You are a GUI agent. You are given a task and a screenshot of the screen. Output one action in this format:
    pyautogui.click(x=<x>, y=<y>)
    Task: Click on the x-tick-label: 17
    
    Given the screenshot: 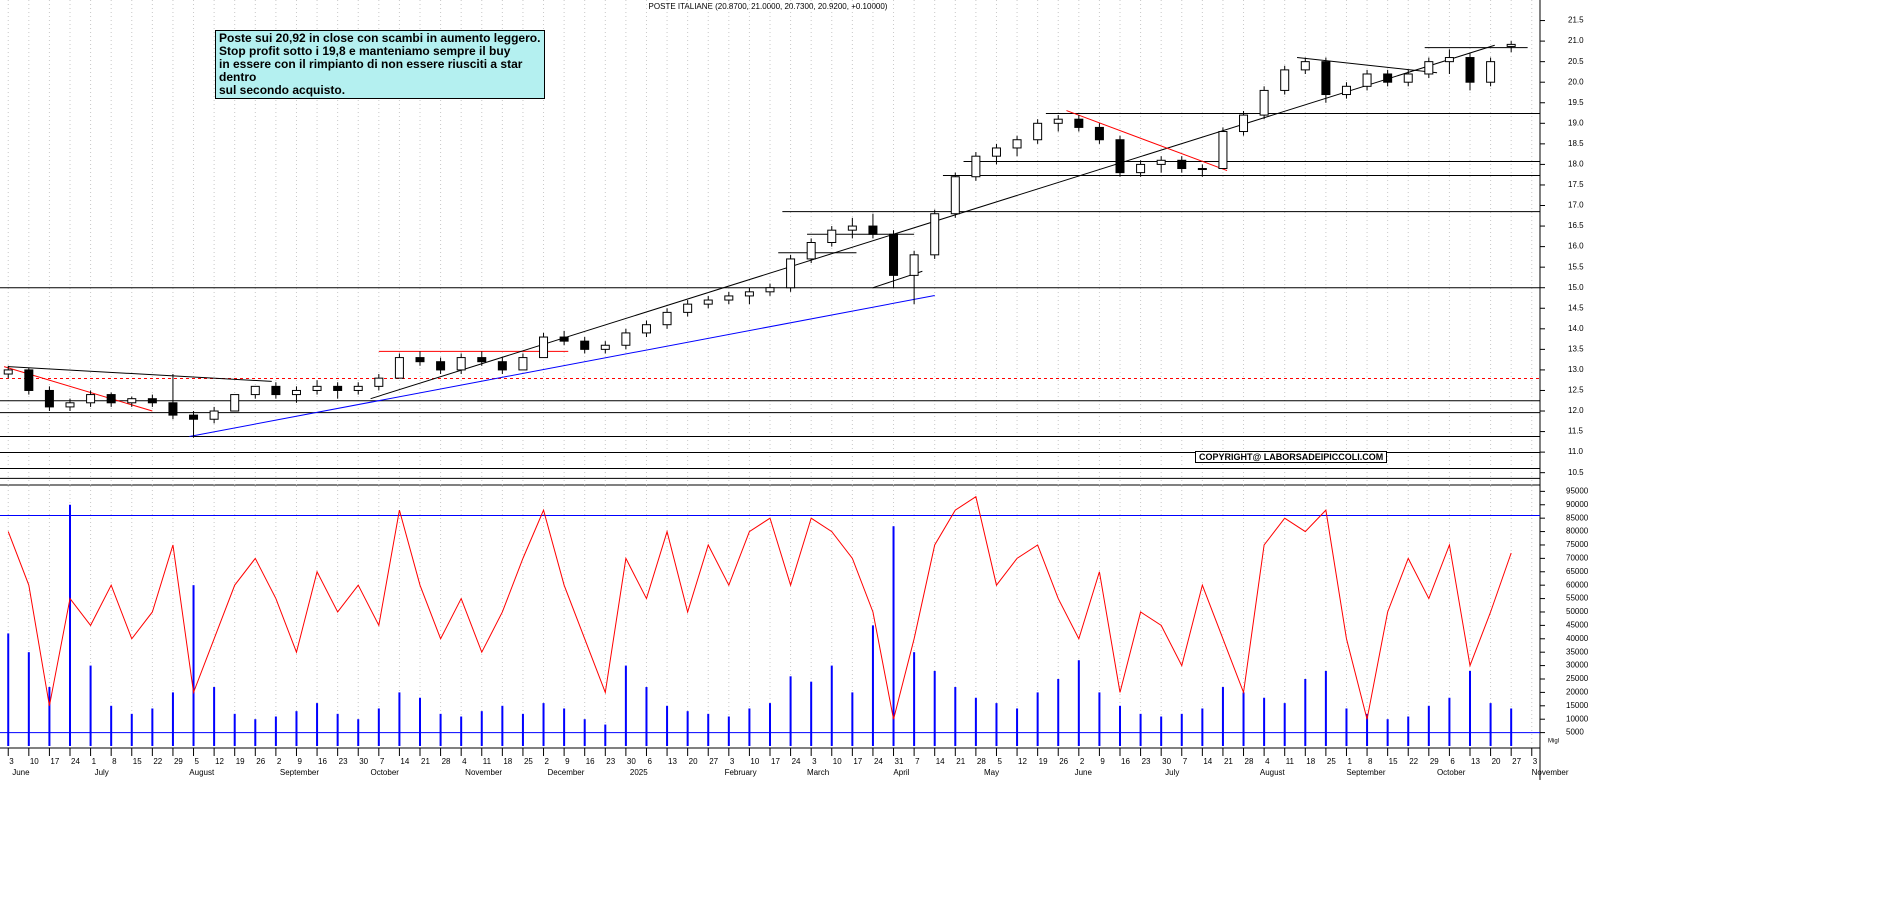 What is the action you would take?
    pyautogui.click(x=54, y=761)
    